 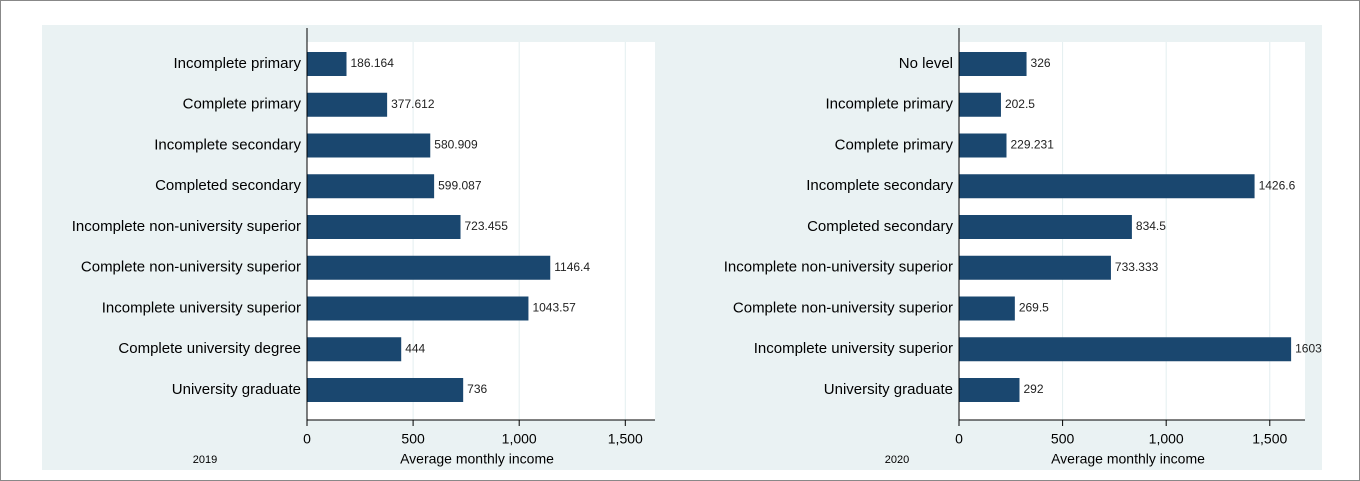 I want to click on value-label: 377.612, so click(x=413, y=104).